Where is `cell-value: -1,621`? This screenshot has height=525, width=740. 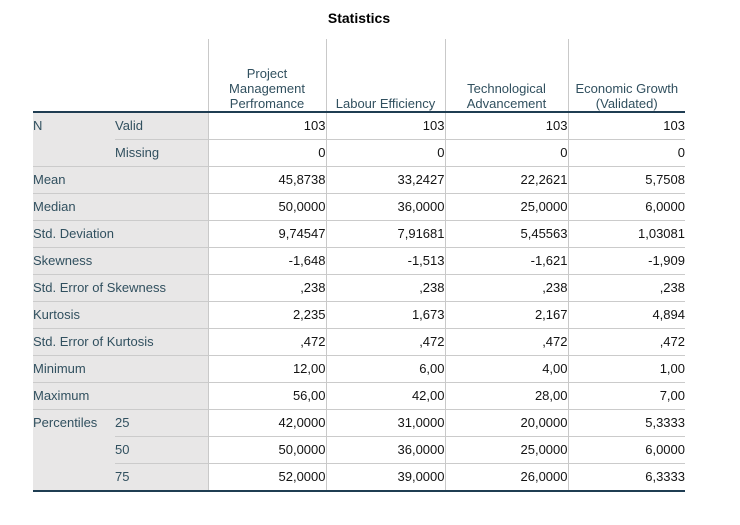 cell-value: -1,621 is located at coordinates (506, 261).